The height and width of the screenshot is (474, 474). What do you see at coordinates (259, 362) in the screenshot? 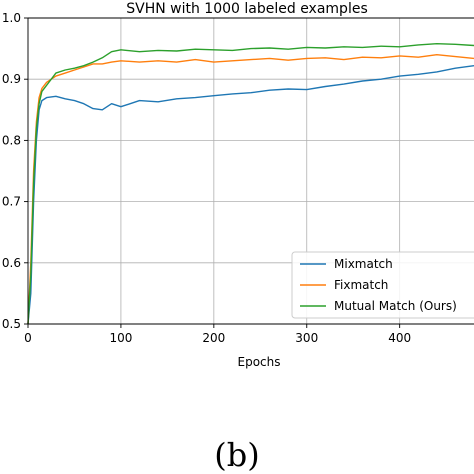
I see `x-axis-label: Epochs` at bounding box center [259, 362].